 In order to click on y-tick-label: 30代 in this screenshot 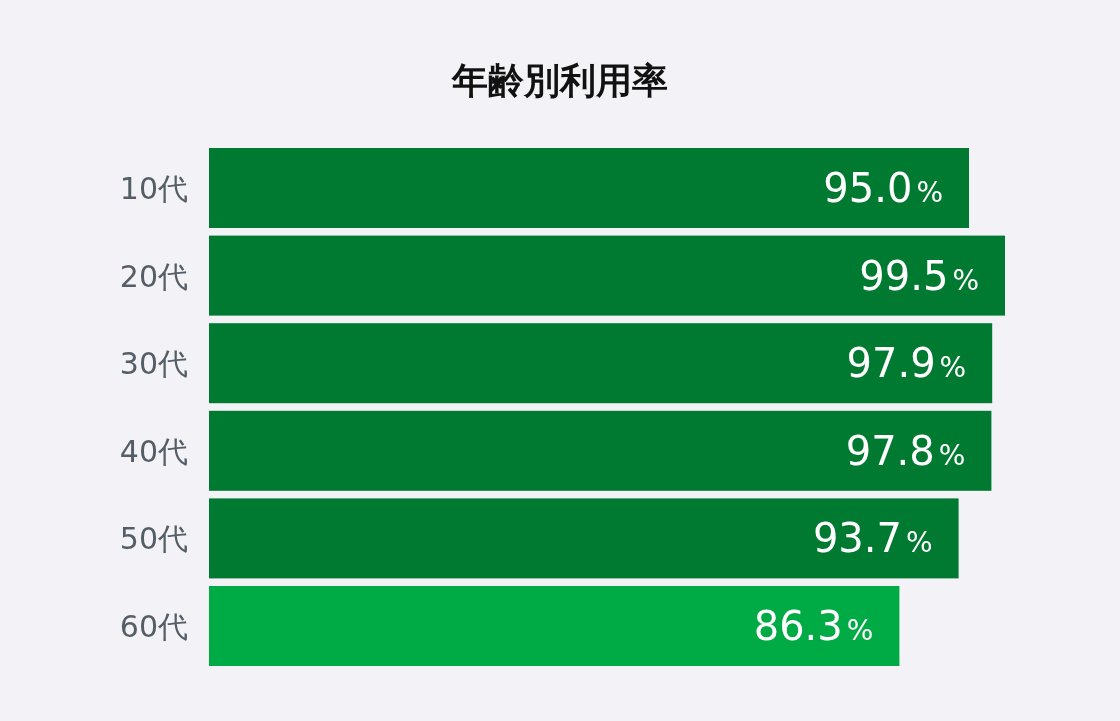, I will do `click(153, 364)`.